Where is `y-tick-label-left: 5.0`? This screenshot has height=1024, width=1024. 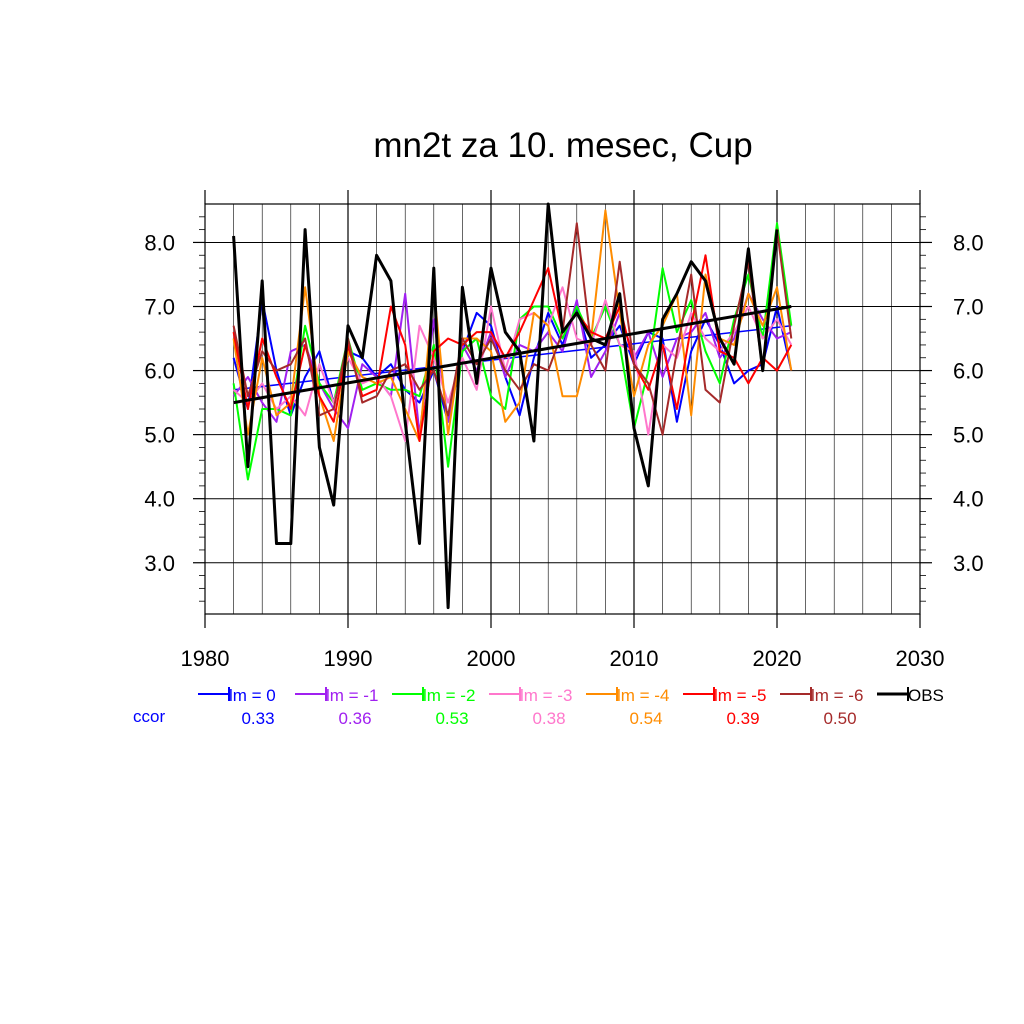
y-tick-label-left: 5.0 is located at coordinates (159, 435).